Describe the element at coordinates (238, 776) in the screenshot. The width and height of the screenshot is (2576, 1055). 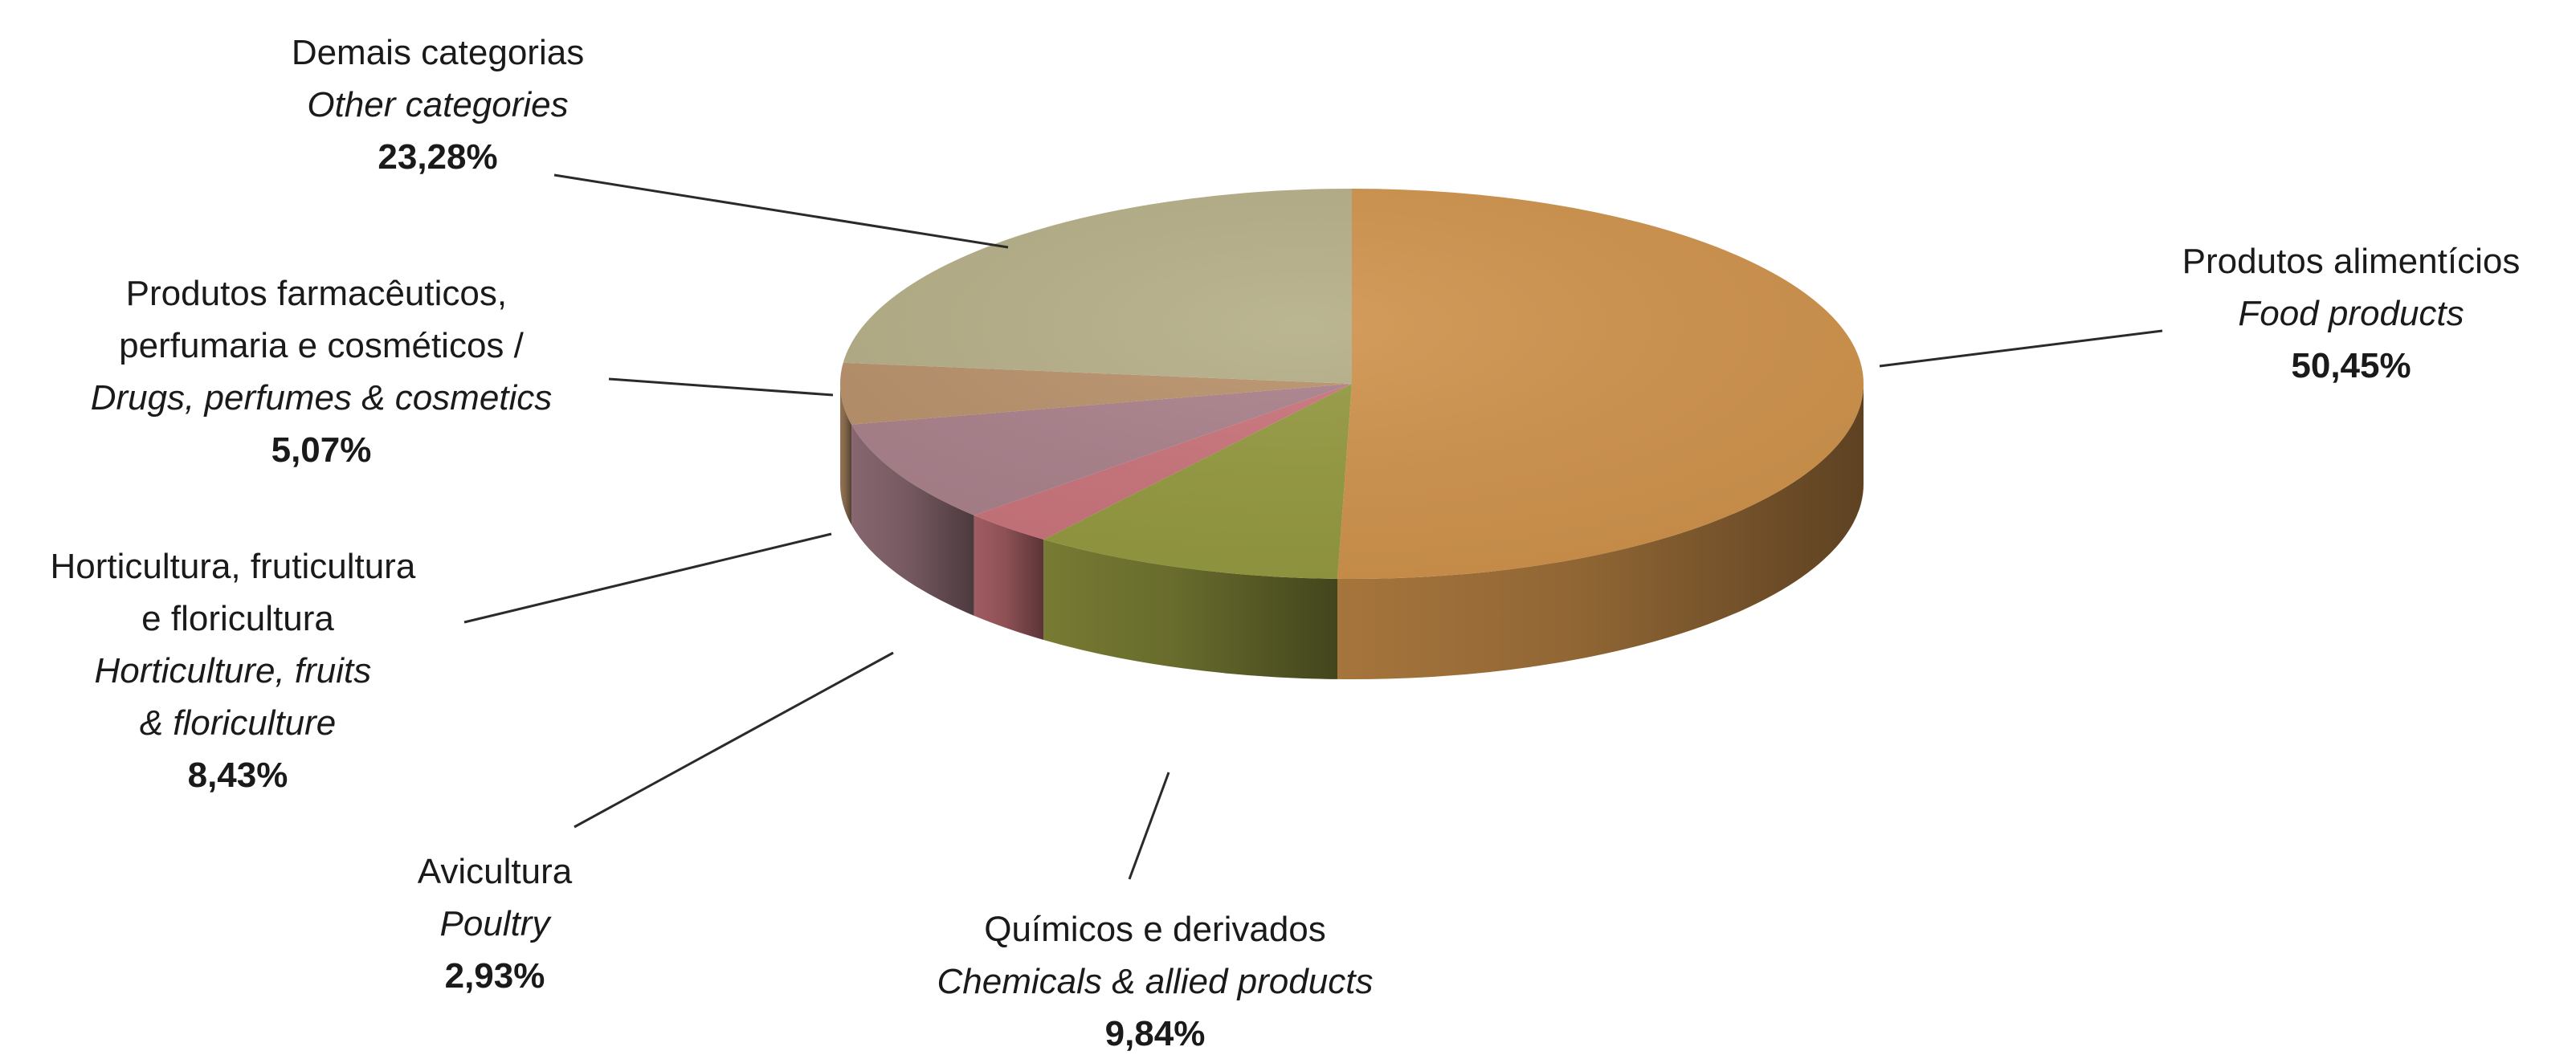
I see `label-horticulture-value: 8,43%` at that location.